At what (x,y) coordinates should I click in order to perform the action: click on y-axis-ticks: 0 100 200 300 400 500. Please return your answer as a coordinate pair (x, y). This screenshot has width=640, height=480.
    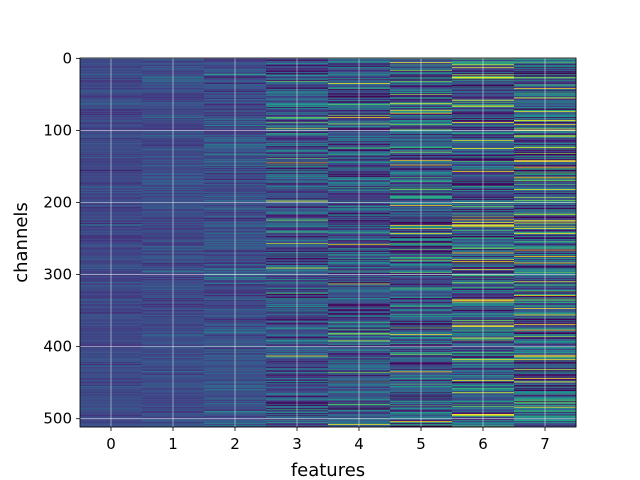
    Looking at the image, I should click on (61, 238).